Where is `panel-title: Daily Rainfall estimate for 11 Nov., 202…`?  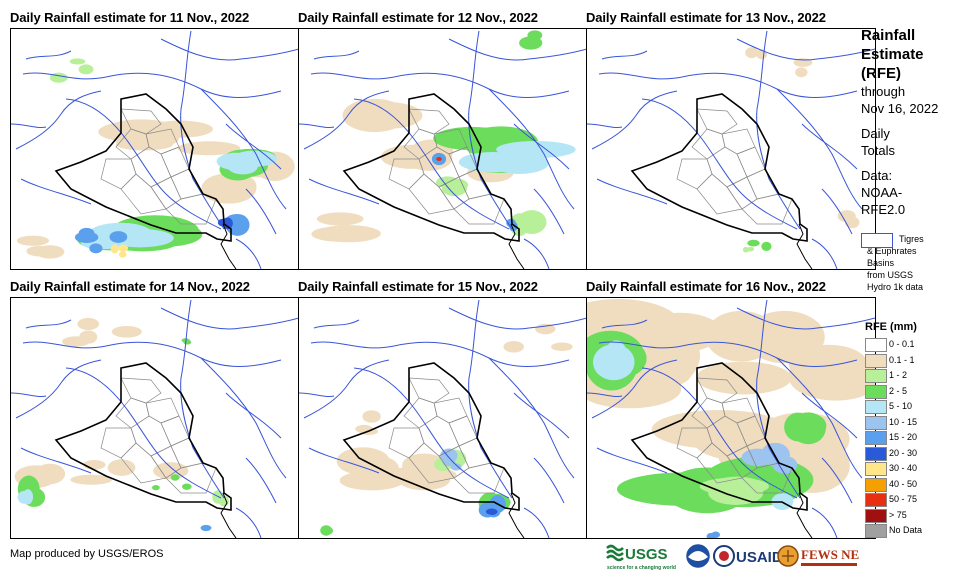
panel-title: Daily Rainfall estimate for 11 Nov., 202… is located at coordinates (130, 17).